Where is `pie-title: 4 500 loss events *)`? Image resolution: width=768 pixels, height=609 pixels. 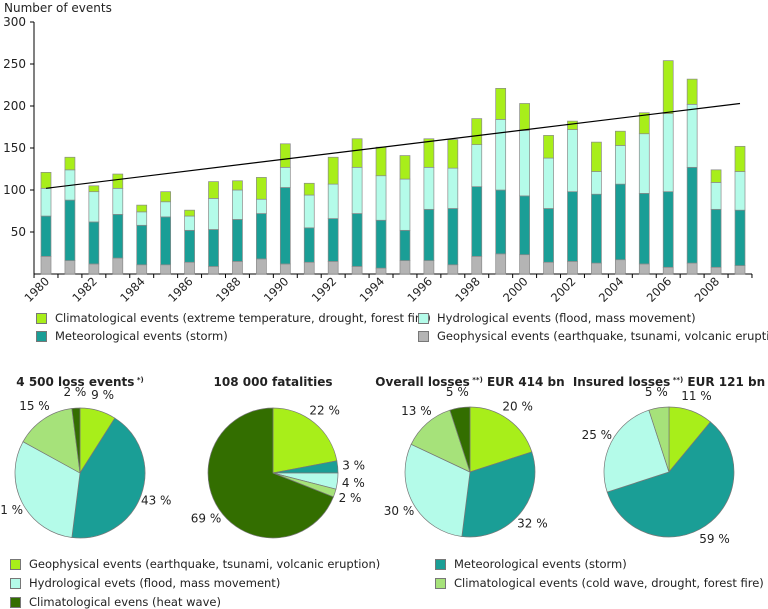
pie-title: 4 500 loss events *) is located at coordinates (79, 382).